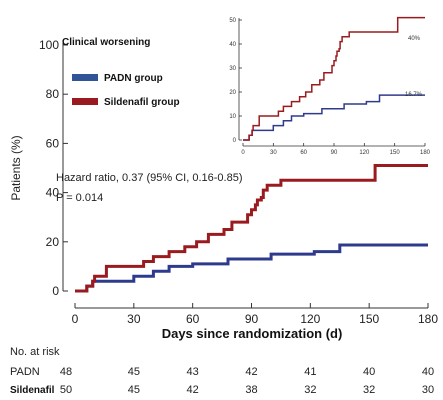 Image resolution: width=443 pixels, height=400 pixels. What do you see at coordinates (193, 372) in the screenshot?
I see `risk-value: 43` at bounding box center [193, 372].